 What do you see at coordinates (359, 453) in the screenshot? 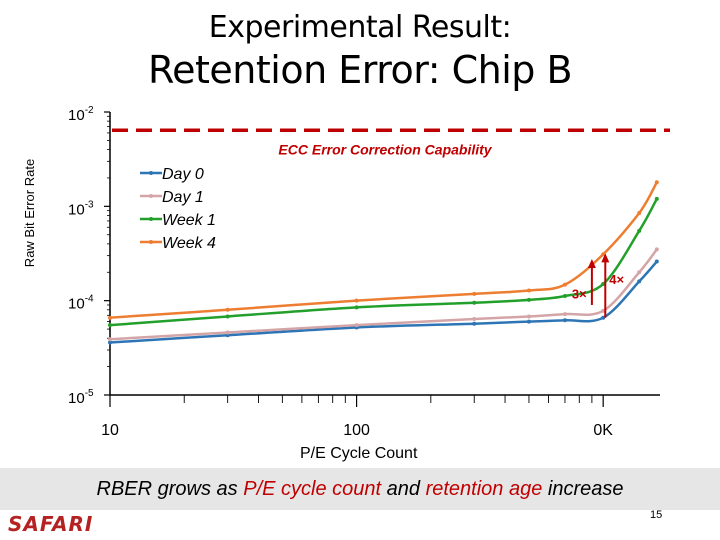
I see `x-axis-label: P/E Cycle Count` at bounding box center [359, 453].